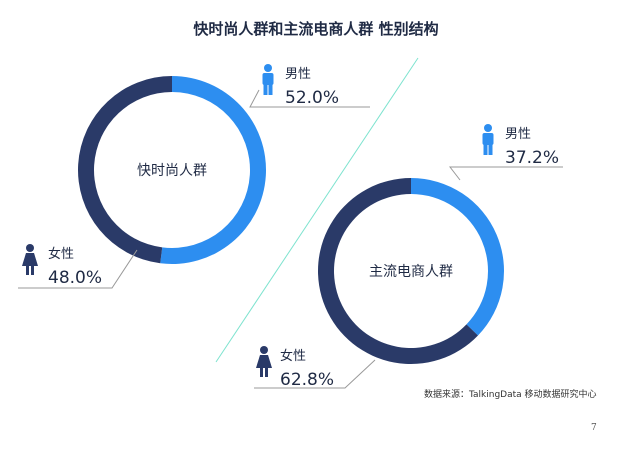 The height and width of the screenshot is (451, 632). I want to click on legend-label-female-1: 女性, so click(61, 254).